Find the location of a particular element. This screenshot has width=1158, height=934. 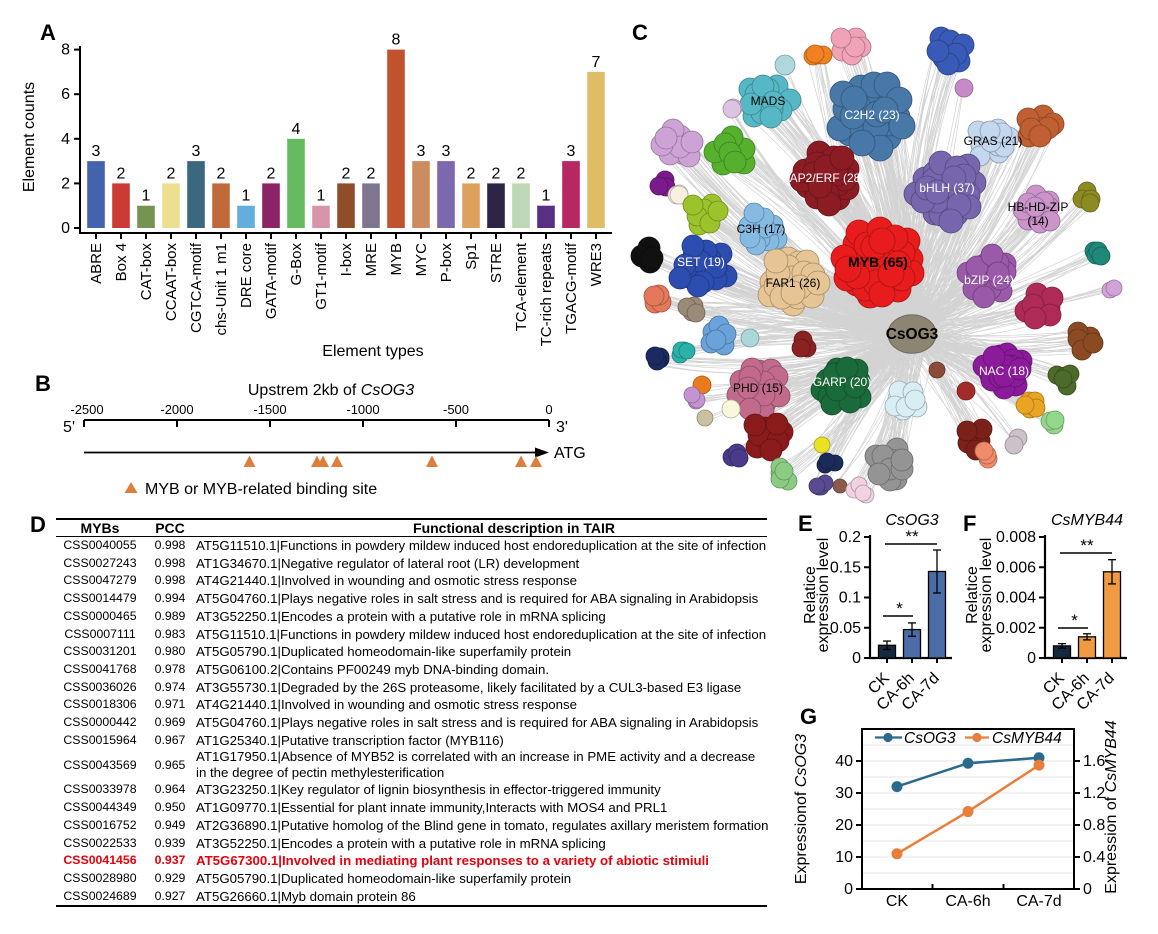

svg-text: MYB is located at coordinates (396, 259).